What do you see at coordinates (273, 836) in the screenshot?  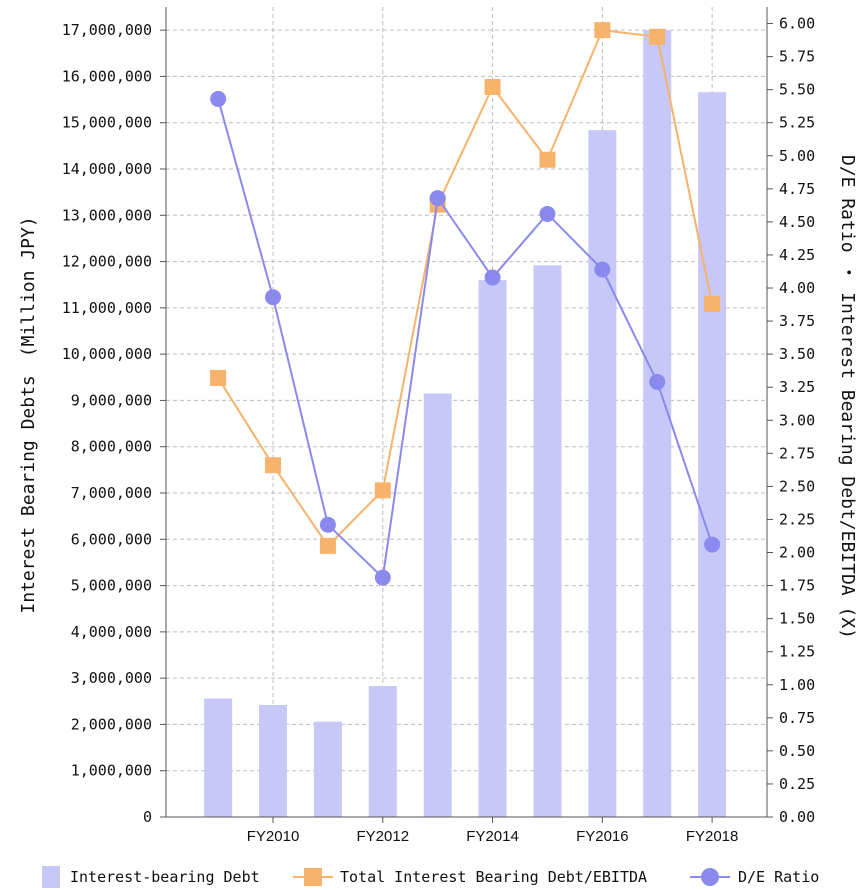 I see `x-tick-label: FY2010` at bounding box center [273, 836].